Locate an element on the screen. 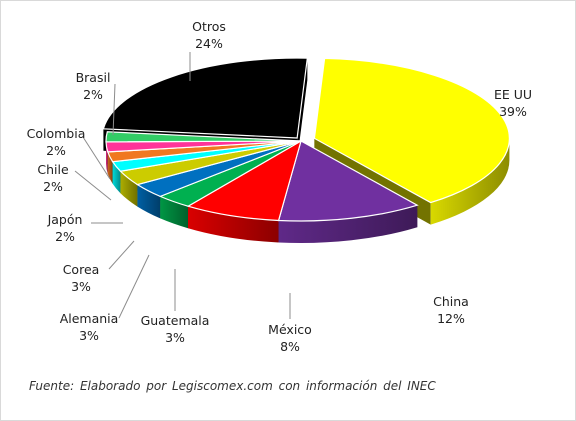  pct-colombia: 2% is located at coordinates (56, 150).